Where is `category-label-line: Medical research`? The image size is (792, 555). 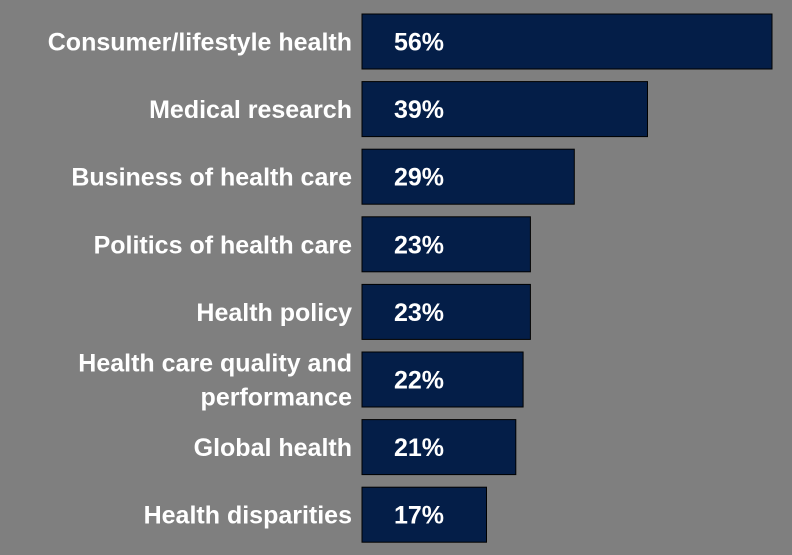
category-label-line: Medical research is located at coordinates (250, 110).